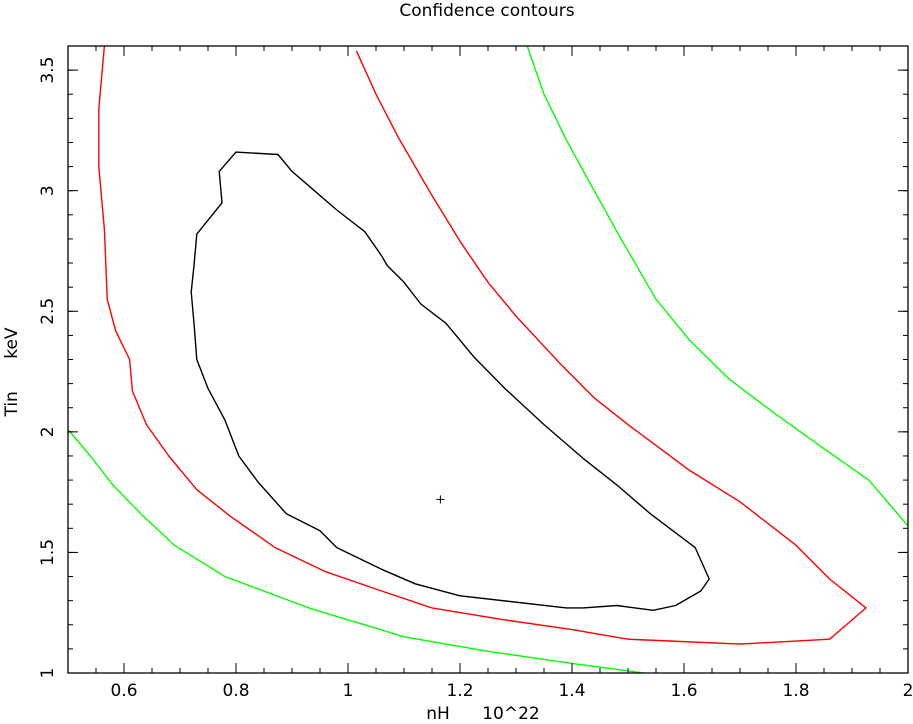  What do you see at coordinates (683, 691) in the screenshot?
I see `x-tick-label: 1.6` at bounding box center [683, 691].